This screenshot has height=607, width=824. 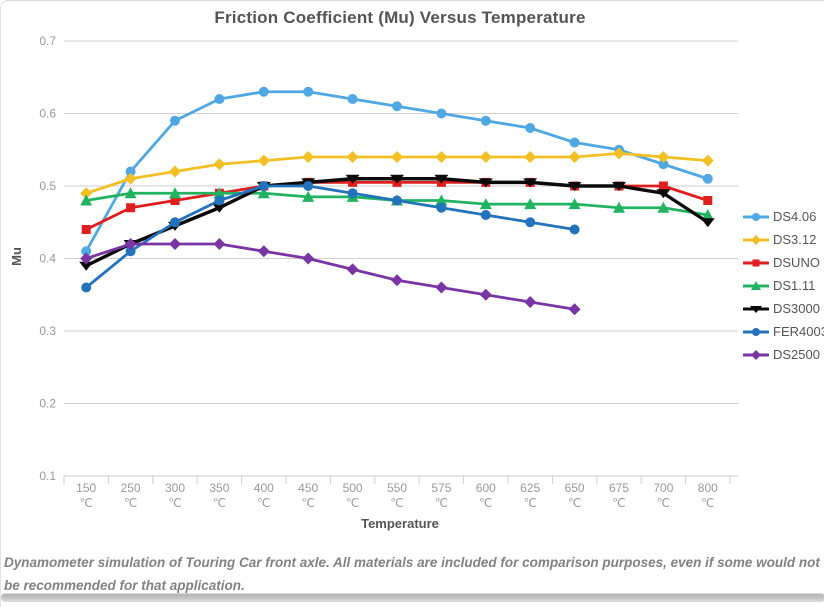 I want to click on legend-item-DS2500: DS2500, so click(x=783, y=354).